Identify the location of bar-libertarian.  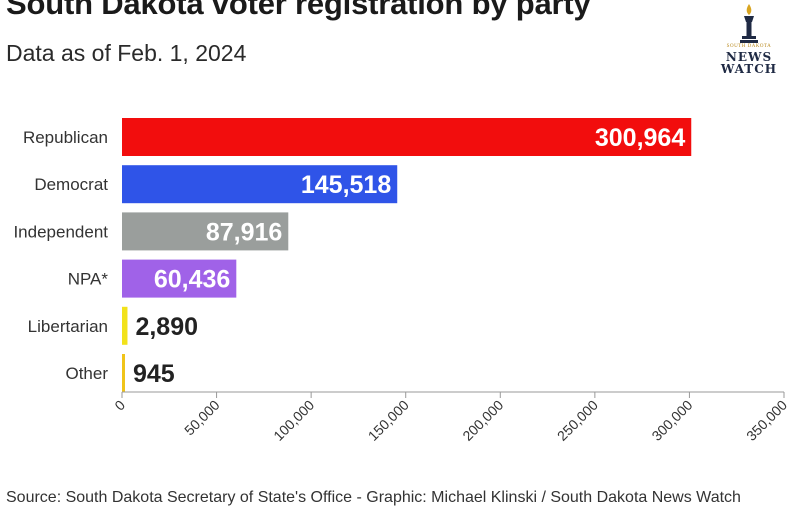
(125, 325).